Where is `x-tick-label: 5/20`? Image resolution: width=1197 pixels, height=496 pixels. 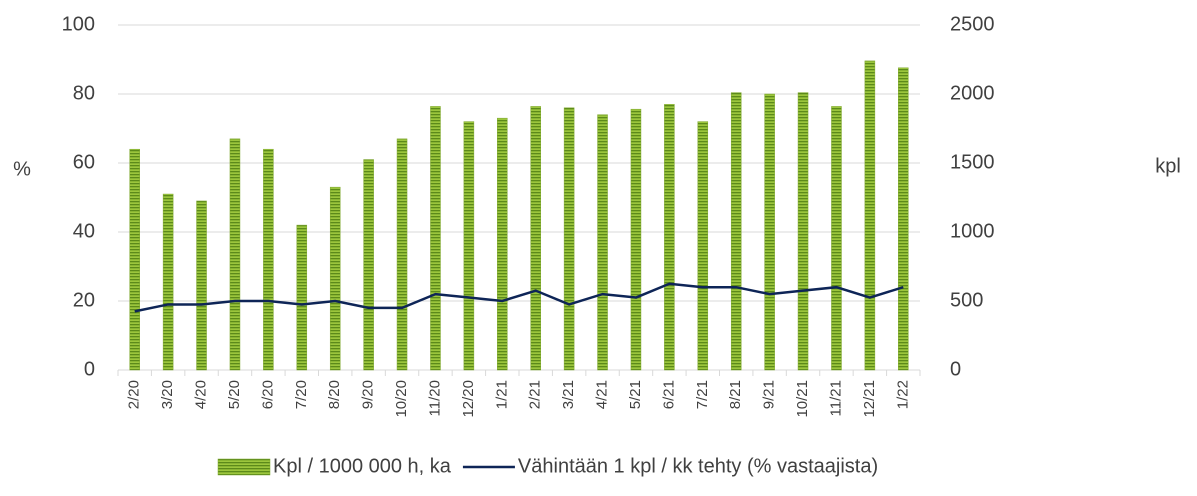
x-tick-label: 5/20 is located at coordinates (234, 394).